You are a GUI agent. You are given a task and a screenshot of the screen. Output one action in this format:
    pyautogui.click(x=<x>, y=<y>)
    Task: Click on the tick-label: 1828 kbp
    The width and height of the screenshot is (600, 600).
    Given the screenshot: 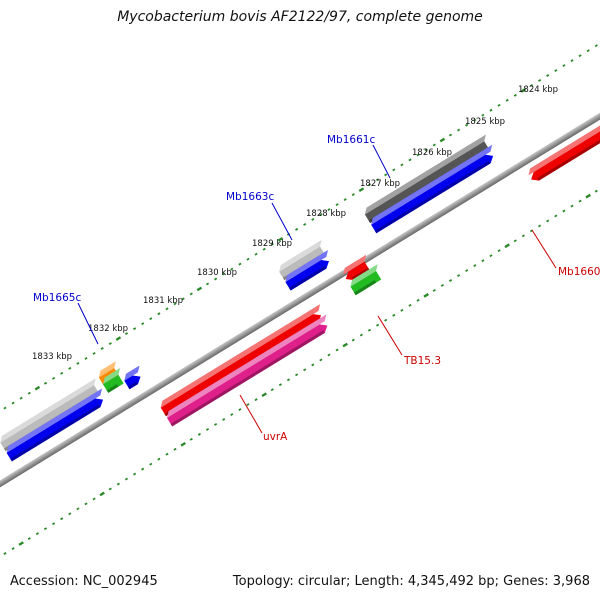 What is the action you would take?
    pyautogui.click(x=326, y=214)
    